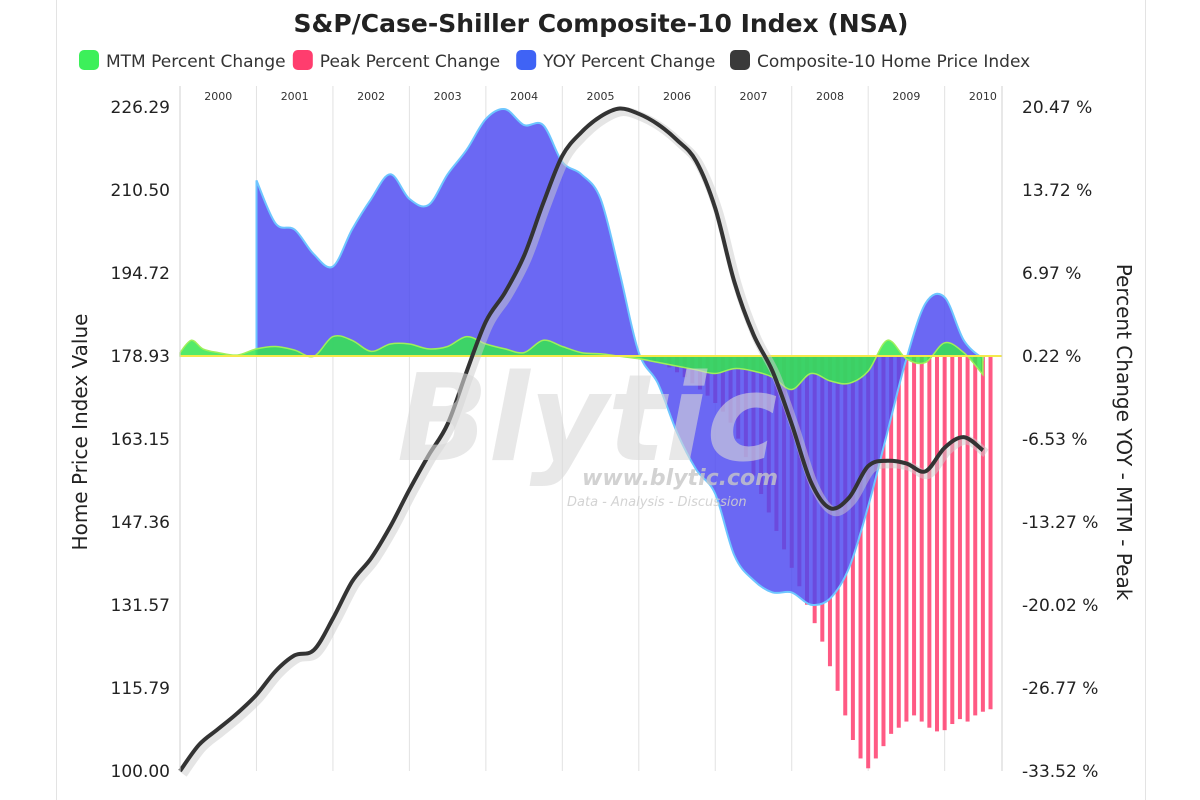 The width and height of the screenshot is (1200, 800). I want to click on year-label-2002: 2002, so click(371, 96).